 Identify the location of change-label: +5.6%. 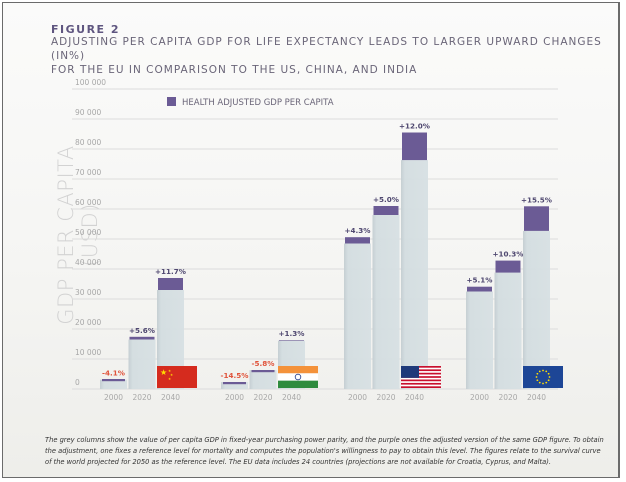
(142, 330).